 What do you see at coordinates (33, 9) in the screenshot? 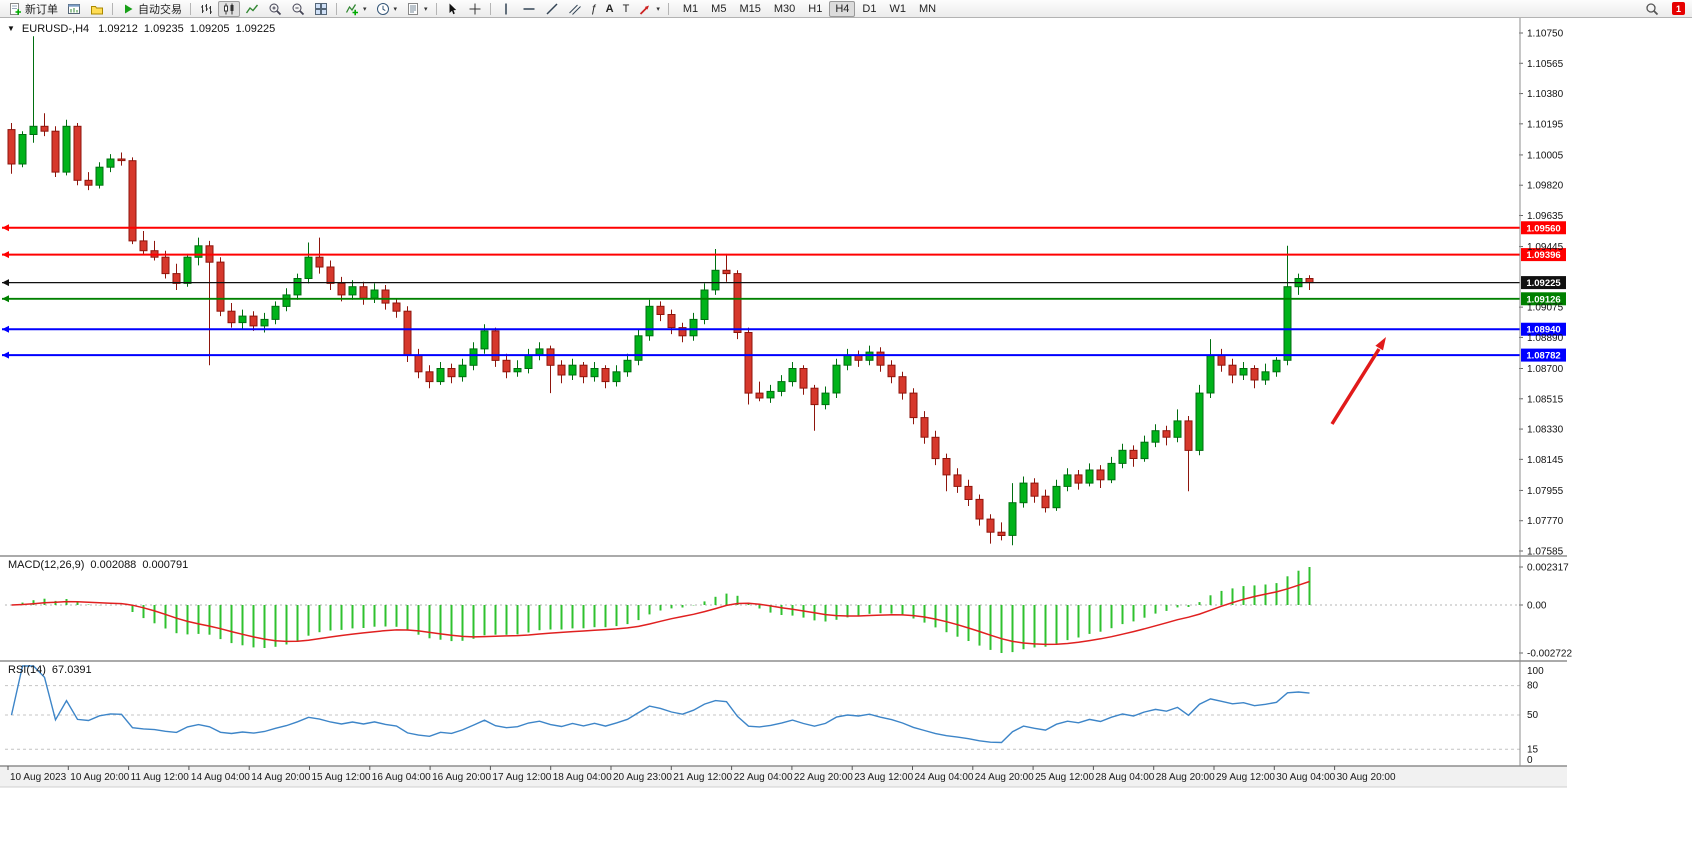
I see `new-order-button: 新订单` at bounding box center [33, 9].